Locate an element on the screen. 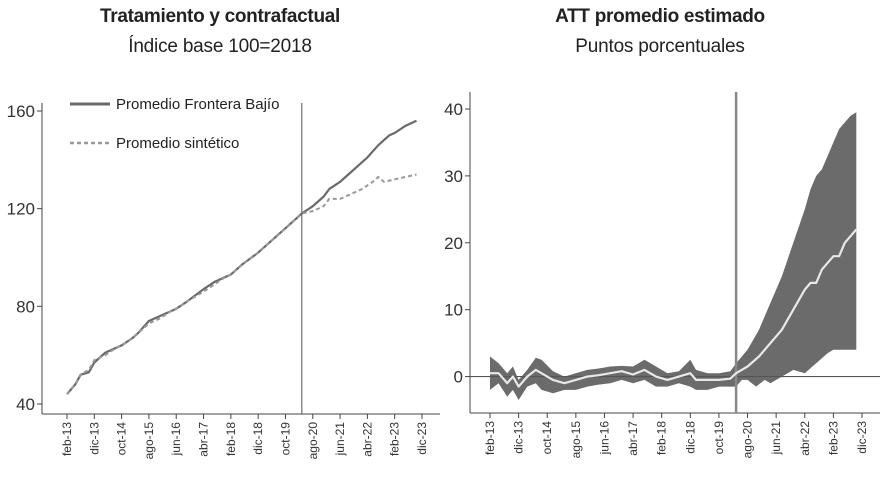  legend-label: Promedio sintético is located at coordinates (177, 143).